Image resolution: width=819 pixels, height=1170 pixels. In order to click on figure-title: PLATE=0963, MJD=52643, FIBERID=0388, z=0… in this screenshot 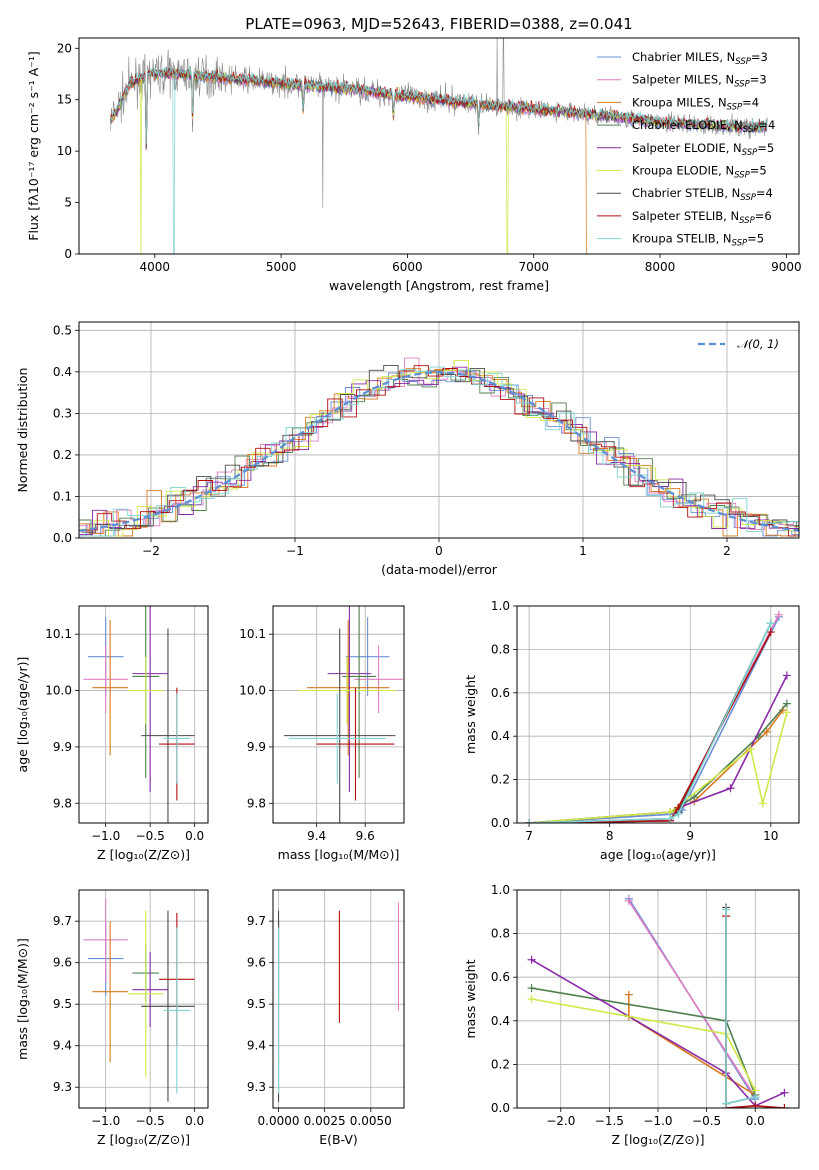, I will do `click(438, 24)`.